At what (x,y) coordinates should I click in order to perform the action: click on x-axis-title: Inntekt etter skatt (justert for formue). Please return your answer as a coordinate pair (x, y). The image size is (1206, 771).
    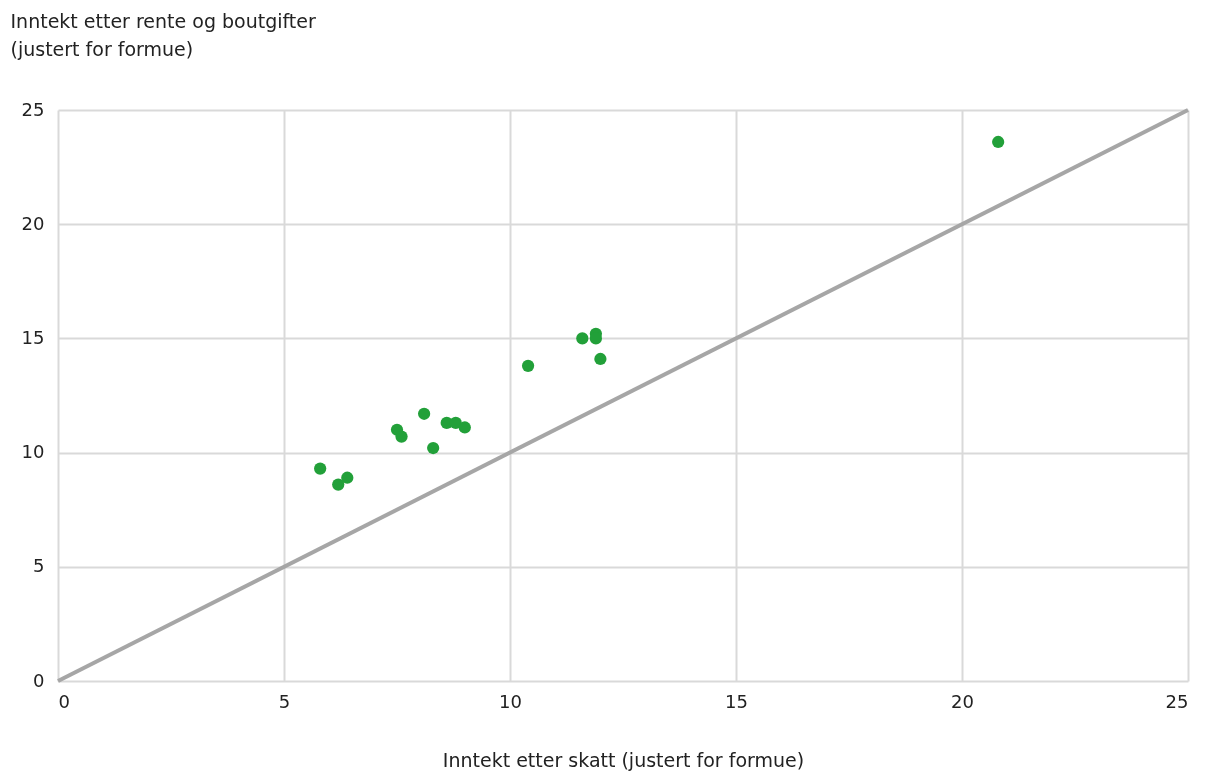
    Looking at the image, I should click on (623, 759).